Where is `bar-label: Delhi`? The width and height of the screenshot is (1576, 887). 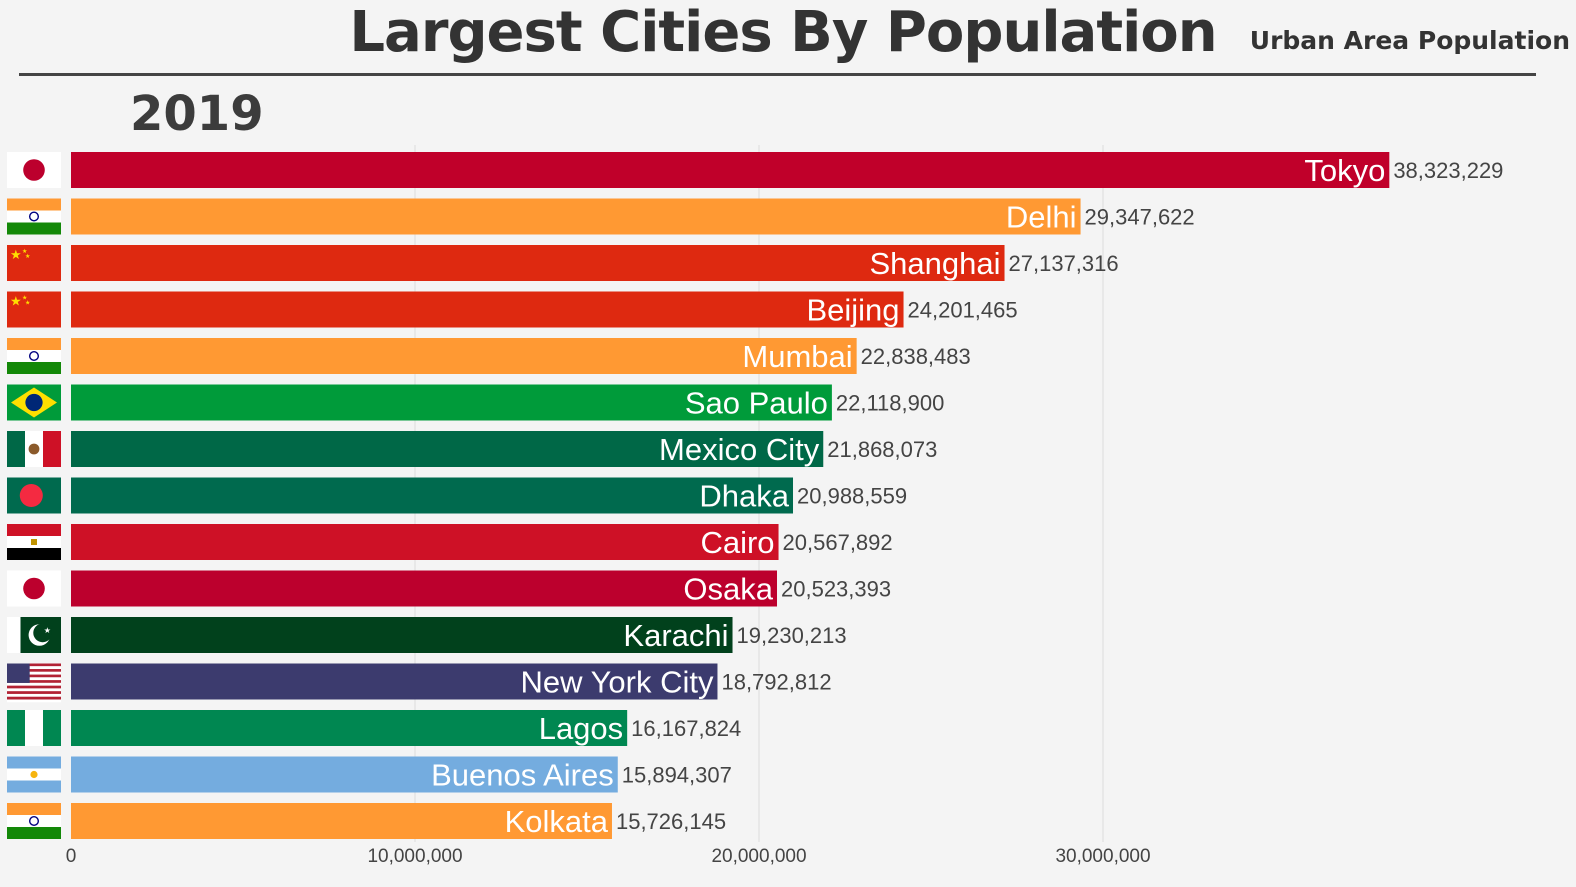
bar-label: Delhi is located at coordinates (1041, 217).